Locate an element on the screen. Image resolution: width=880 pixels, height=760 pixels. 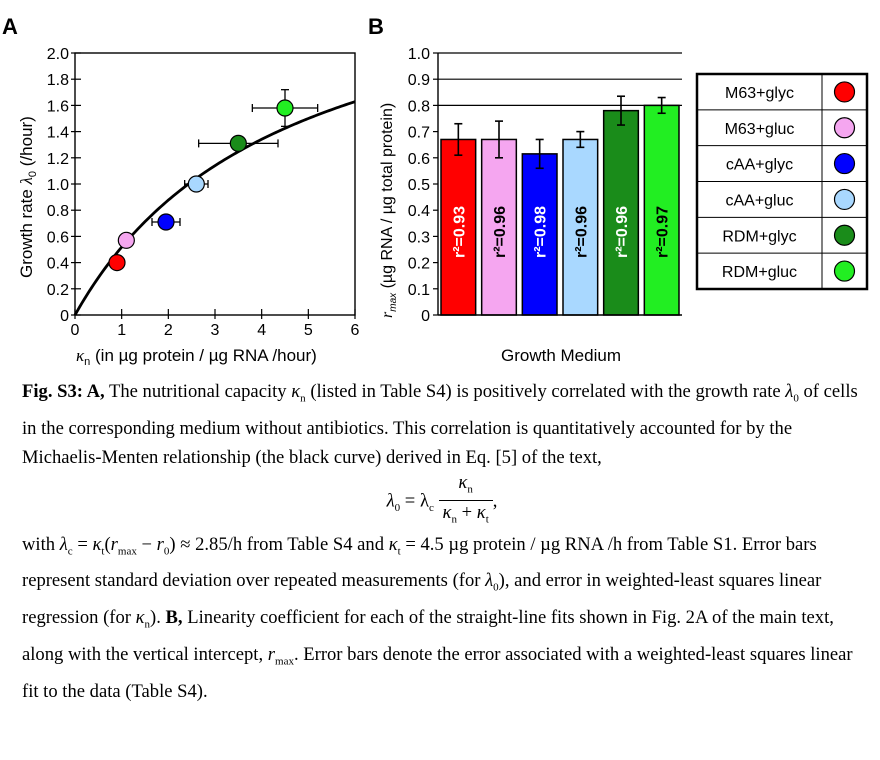
bar-caa-glyc is located at coordinates (539, 234).